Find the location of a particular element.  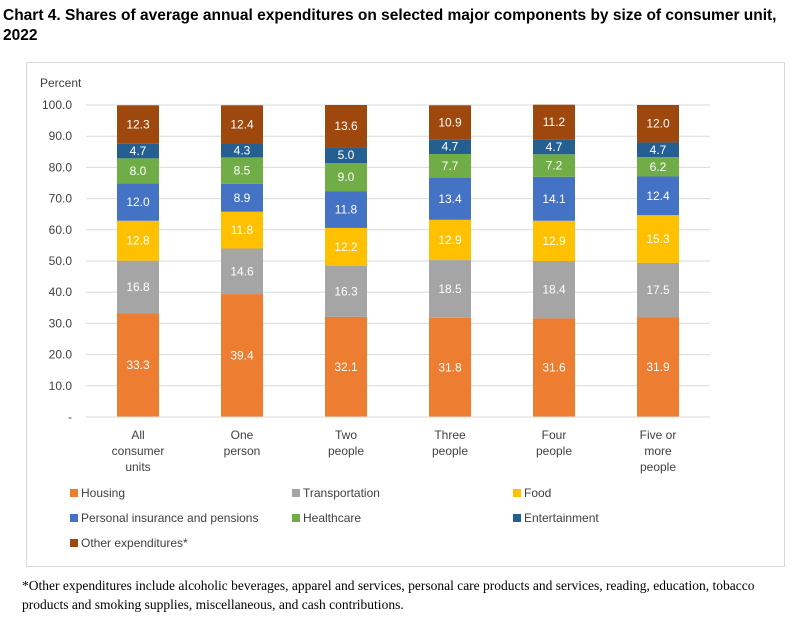

data-label: 16.8 is located at coordinates (138, 287).